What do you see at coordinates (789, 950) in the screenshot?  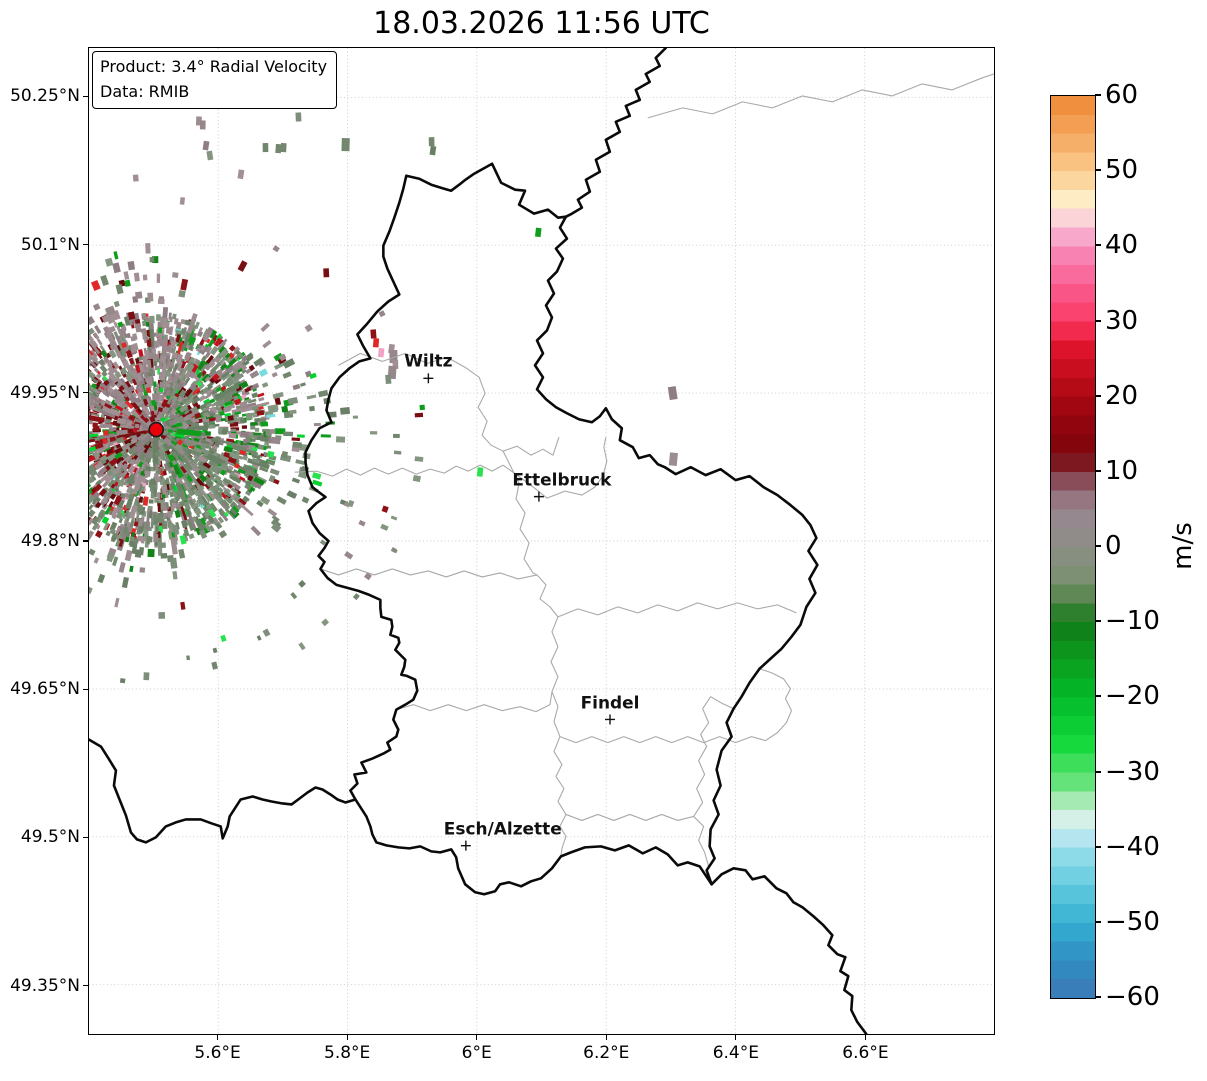 I see `france-germany-border` at bounding box center [789, 950].